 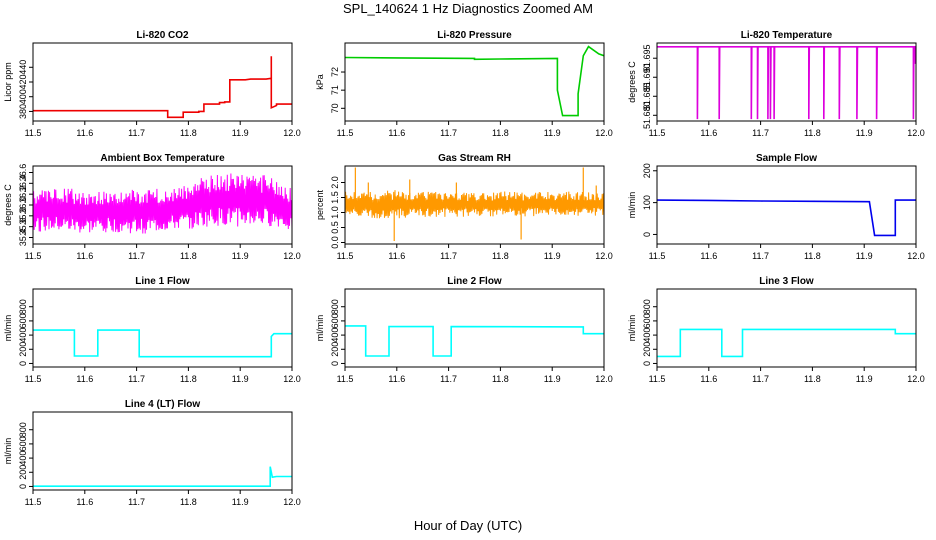 I want to click on panel-title: Sample Flow, so click(x=786, y=158).